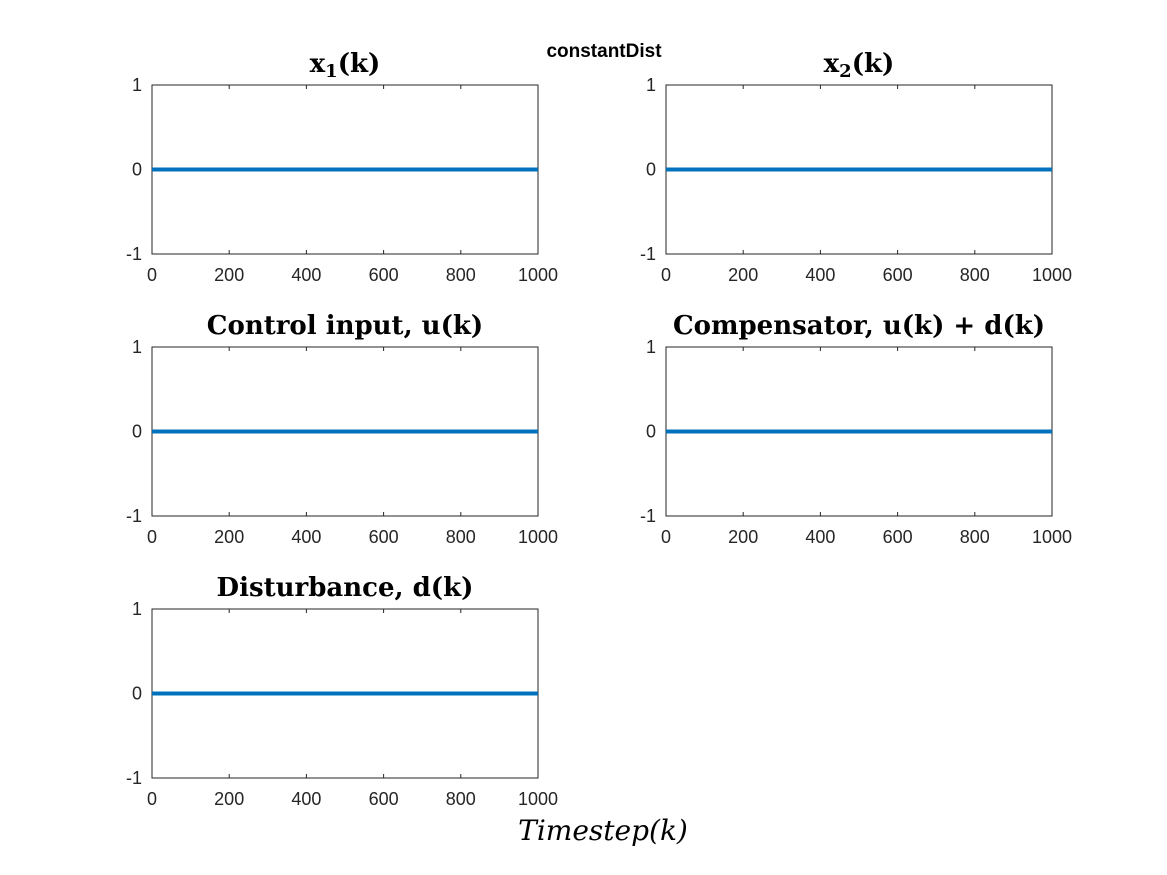  I want to click on subplot-title: Control input, u(k), so click(345, 326).